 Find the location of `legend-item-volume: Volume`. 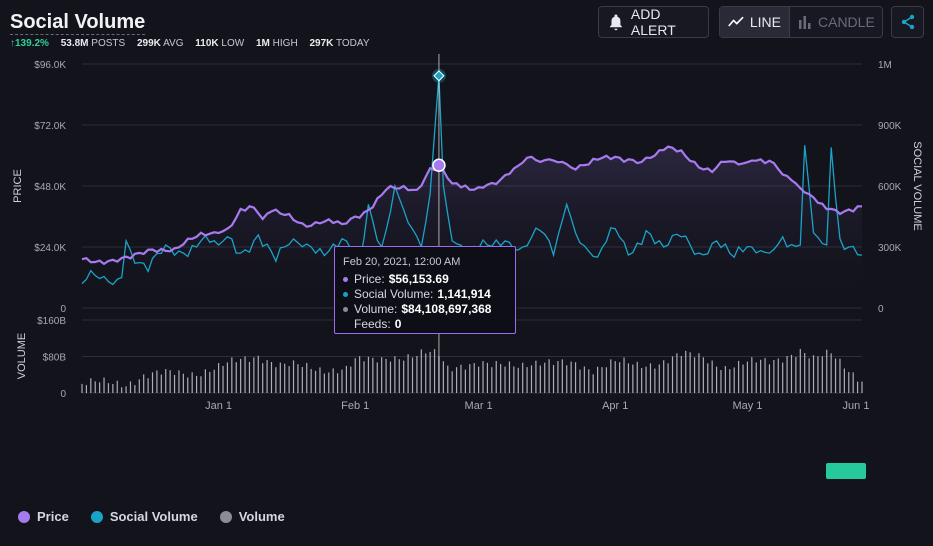

legend-item-volume: Volume is located at coordinates (252, 516).